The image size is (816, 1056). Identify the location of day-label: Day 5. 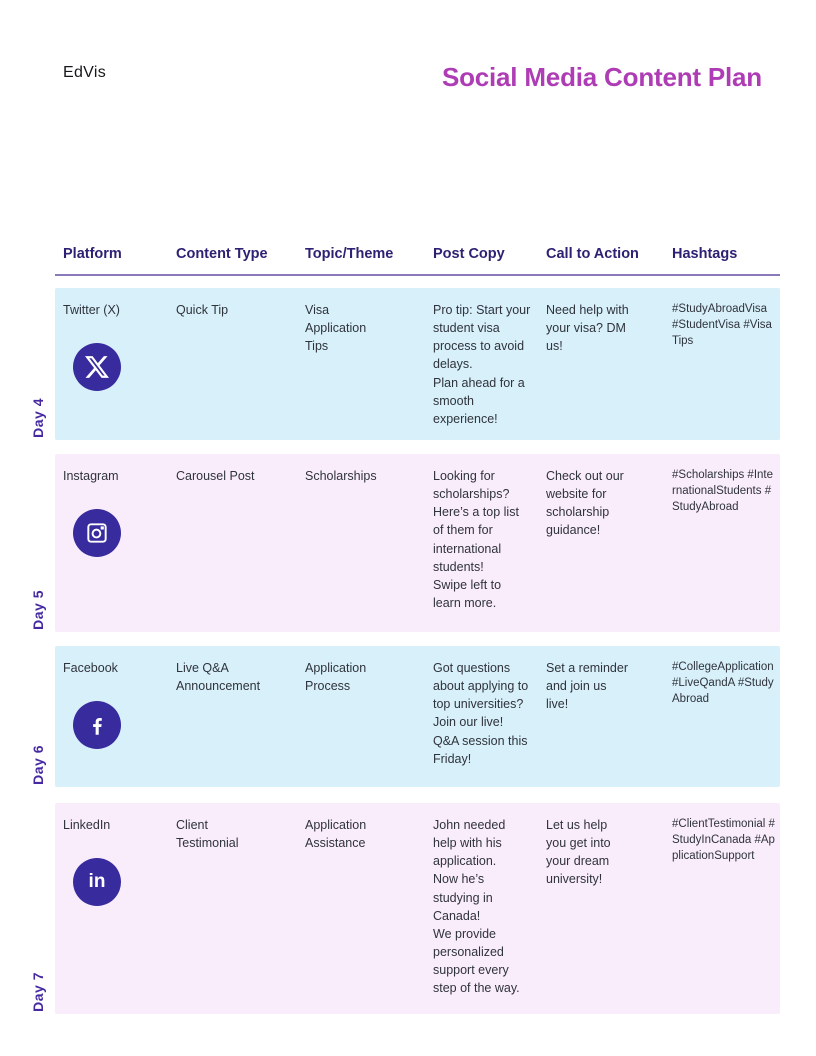
(38, 610).